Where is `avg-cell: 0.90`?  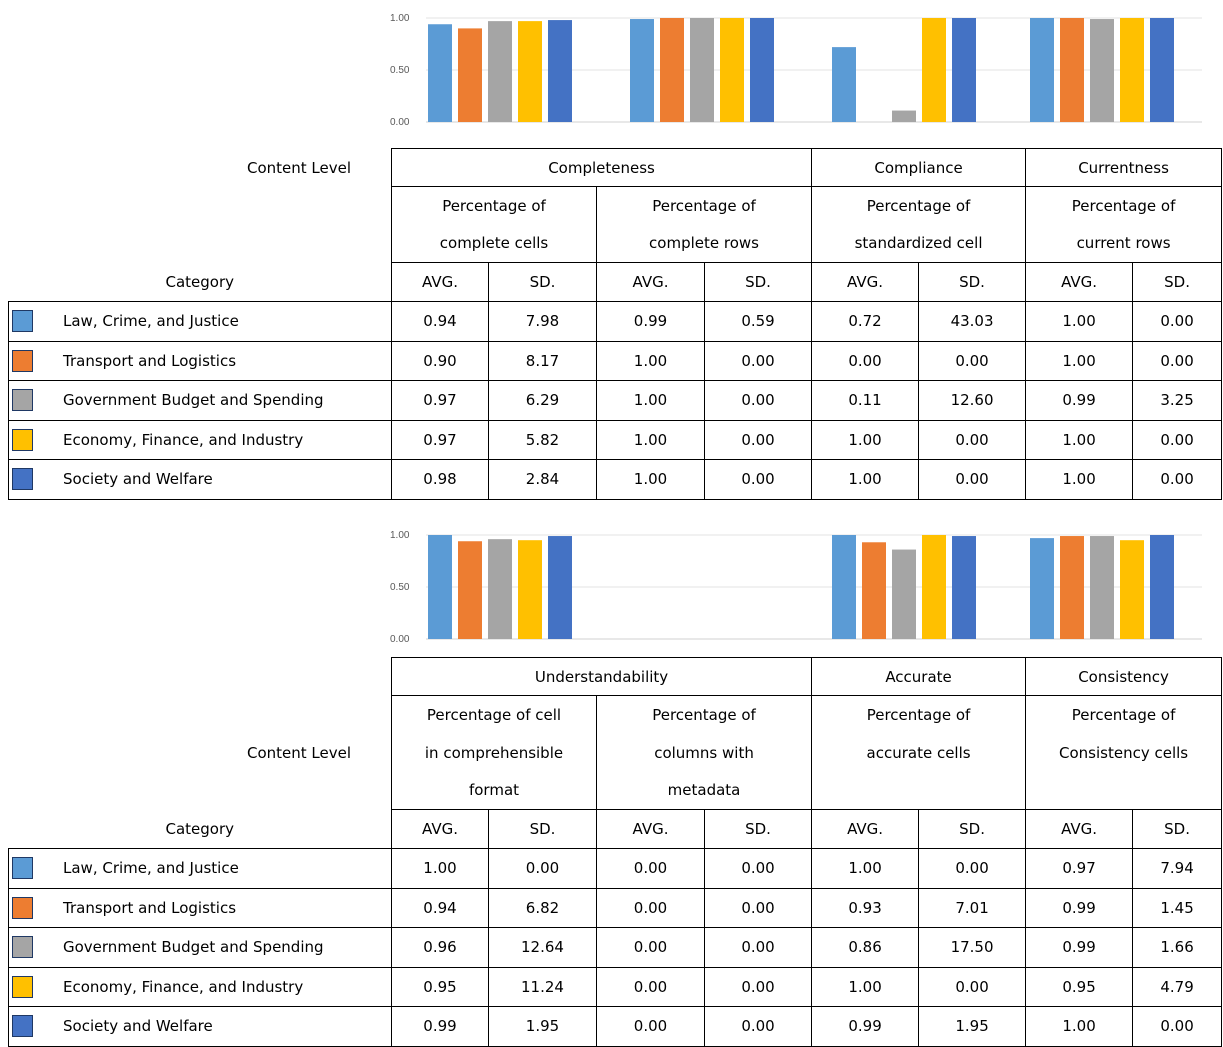 avg-cell: 0.90 is located at coordinates (440, 360).